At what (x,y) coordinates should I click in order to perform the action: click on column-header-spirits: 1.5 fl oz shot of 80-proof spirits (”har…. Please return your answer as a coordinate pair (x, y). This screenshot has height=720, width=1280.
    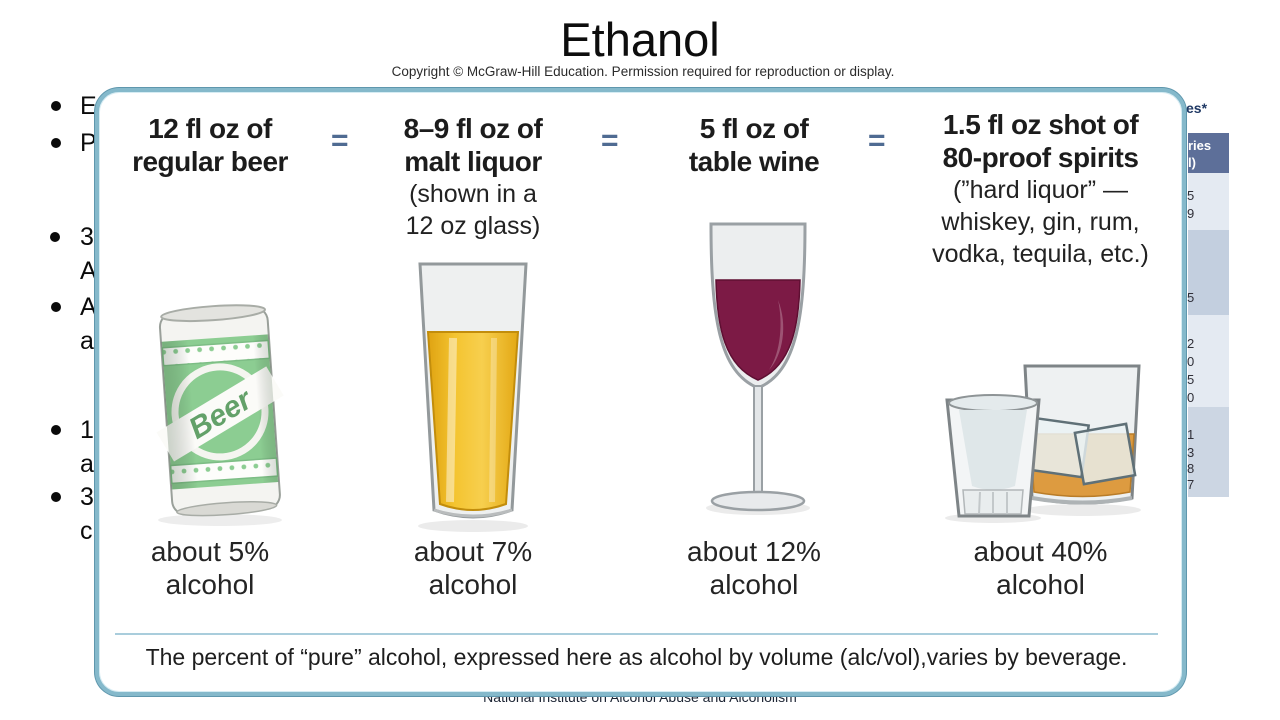
    Looking at the image, I should click on (1040, 189).